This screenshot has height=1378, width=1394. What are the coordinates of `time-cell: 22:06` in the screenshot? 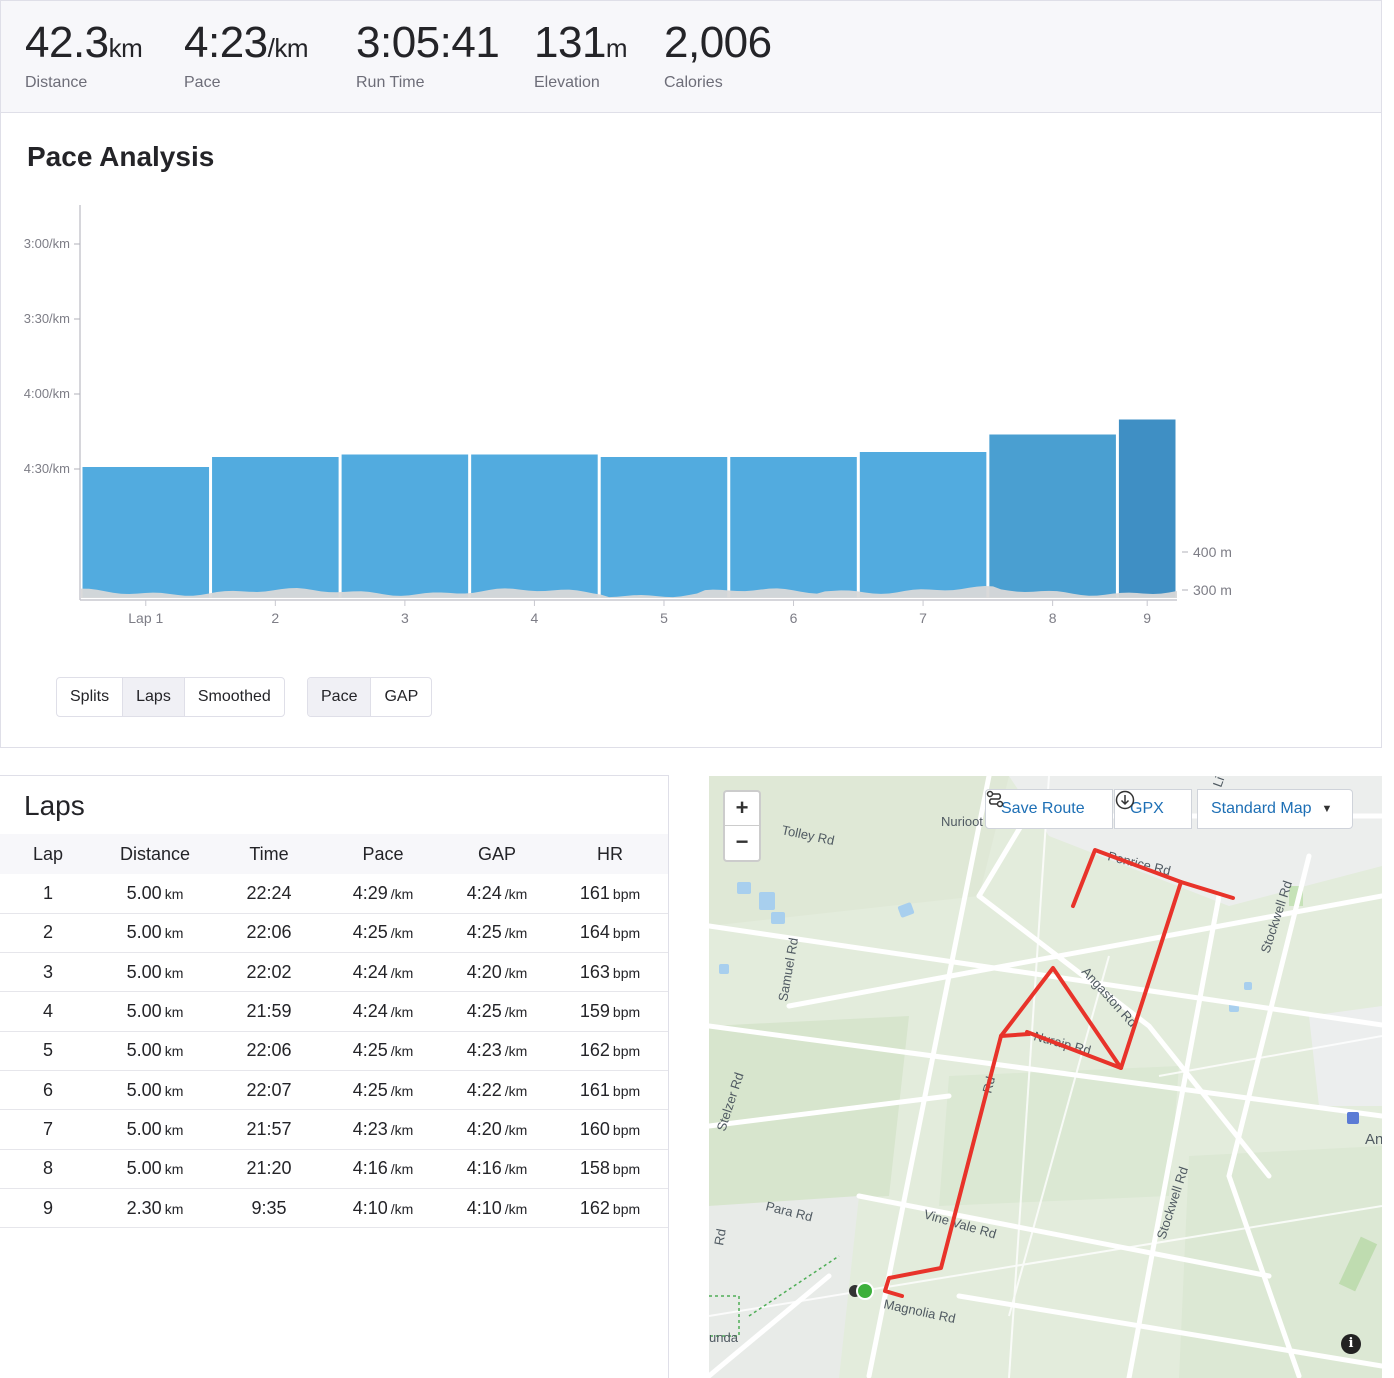 It's located at (269, 1051).